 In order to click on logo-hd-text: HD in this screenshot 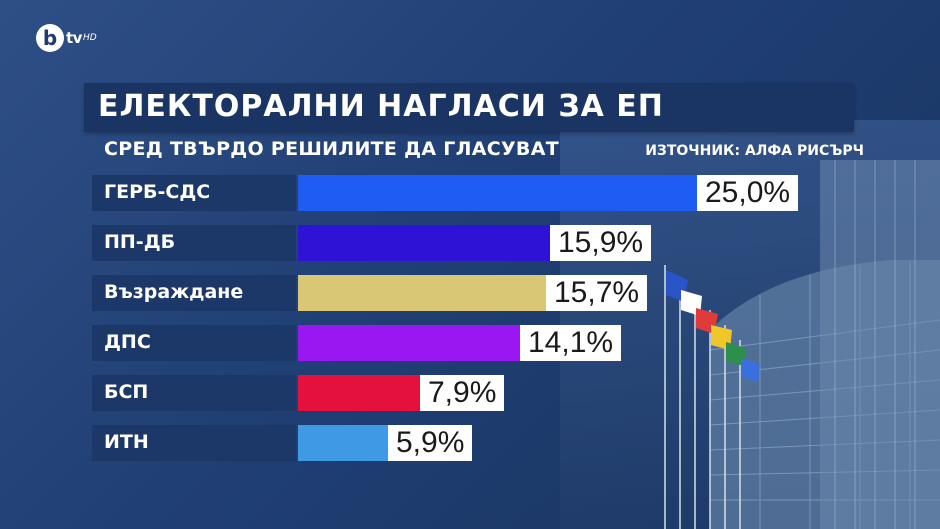, I will do `click(89, 38)`.